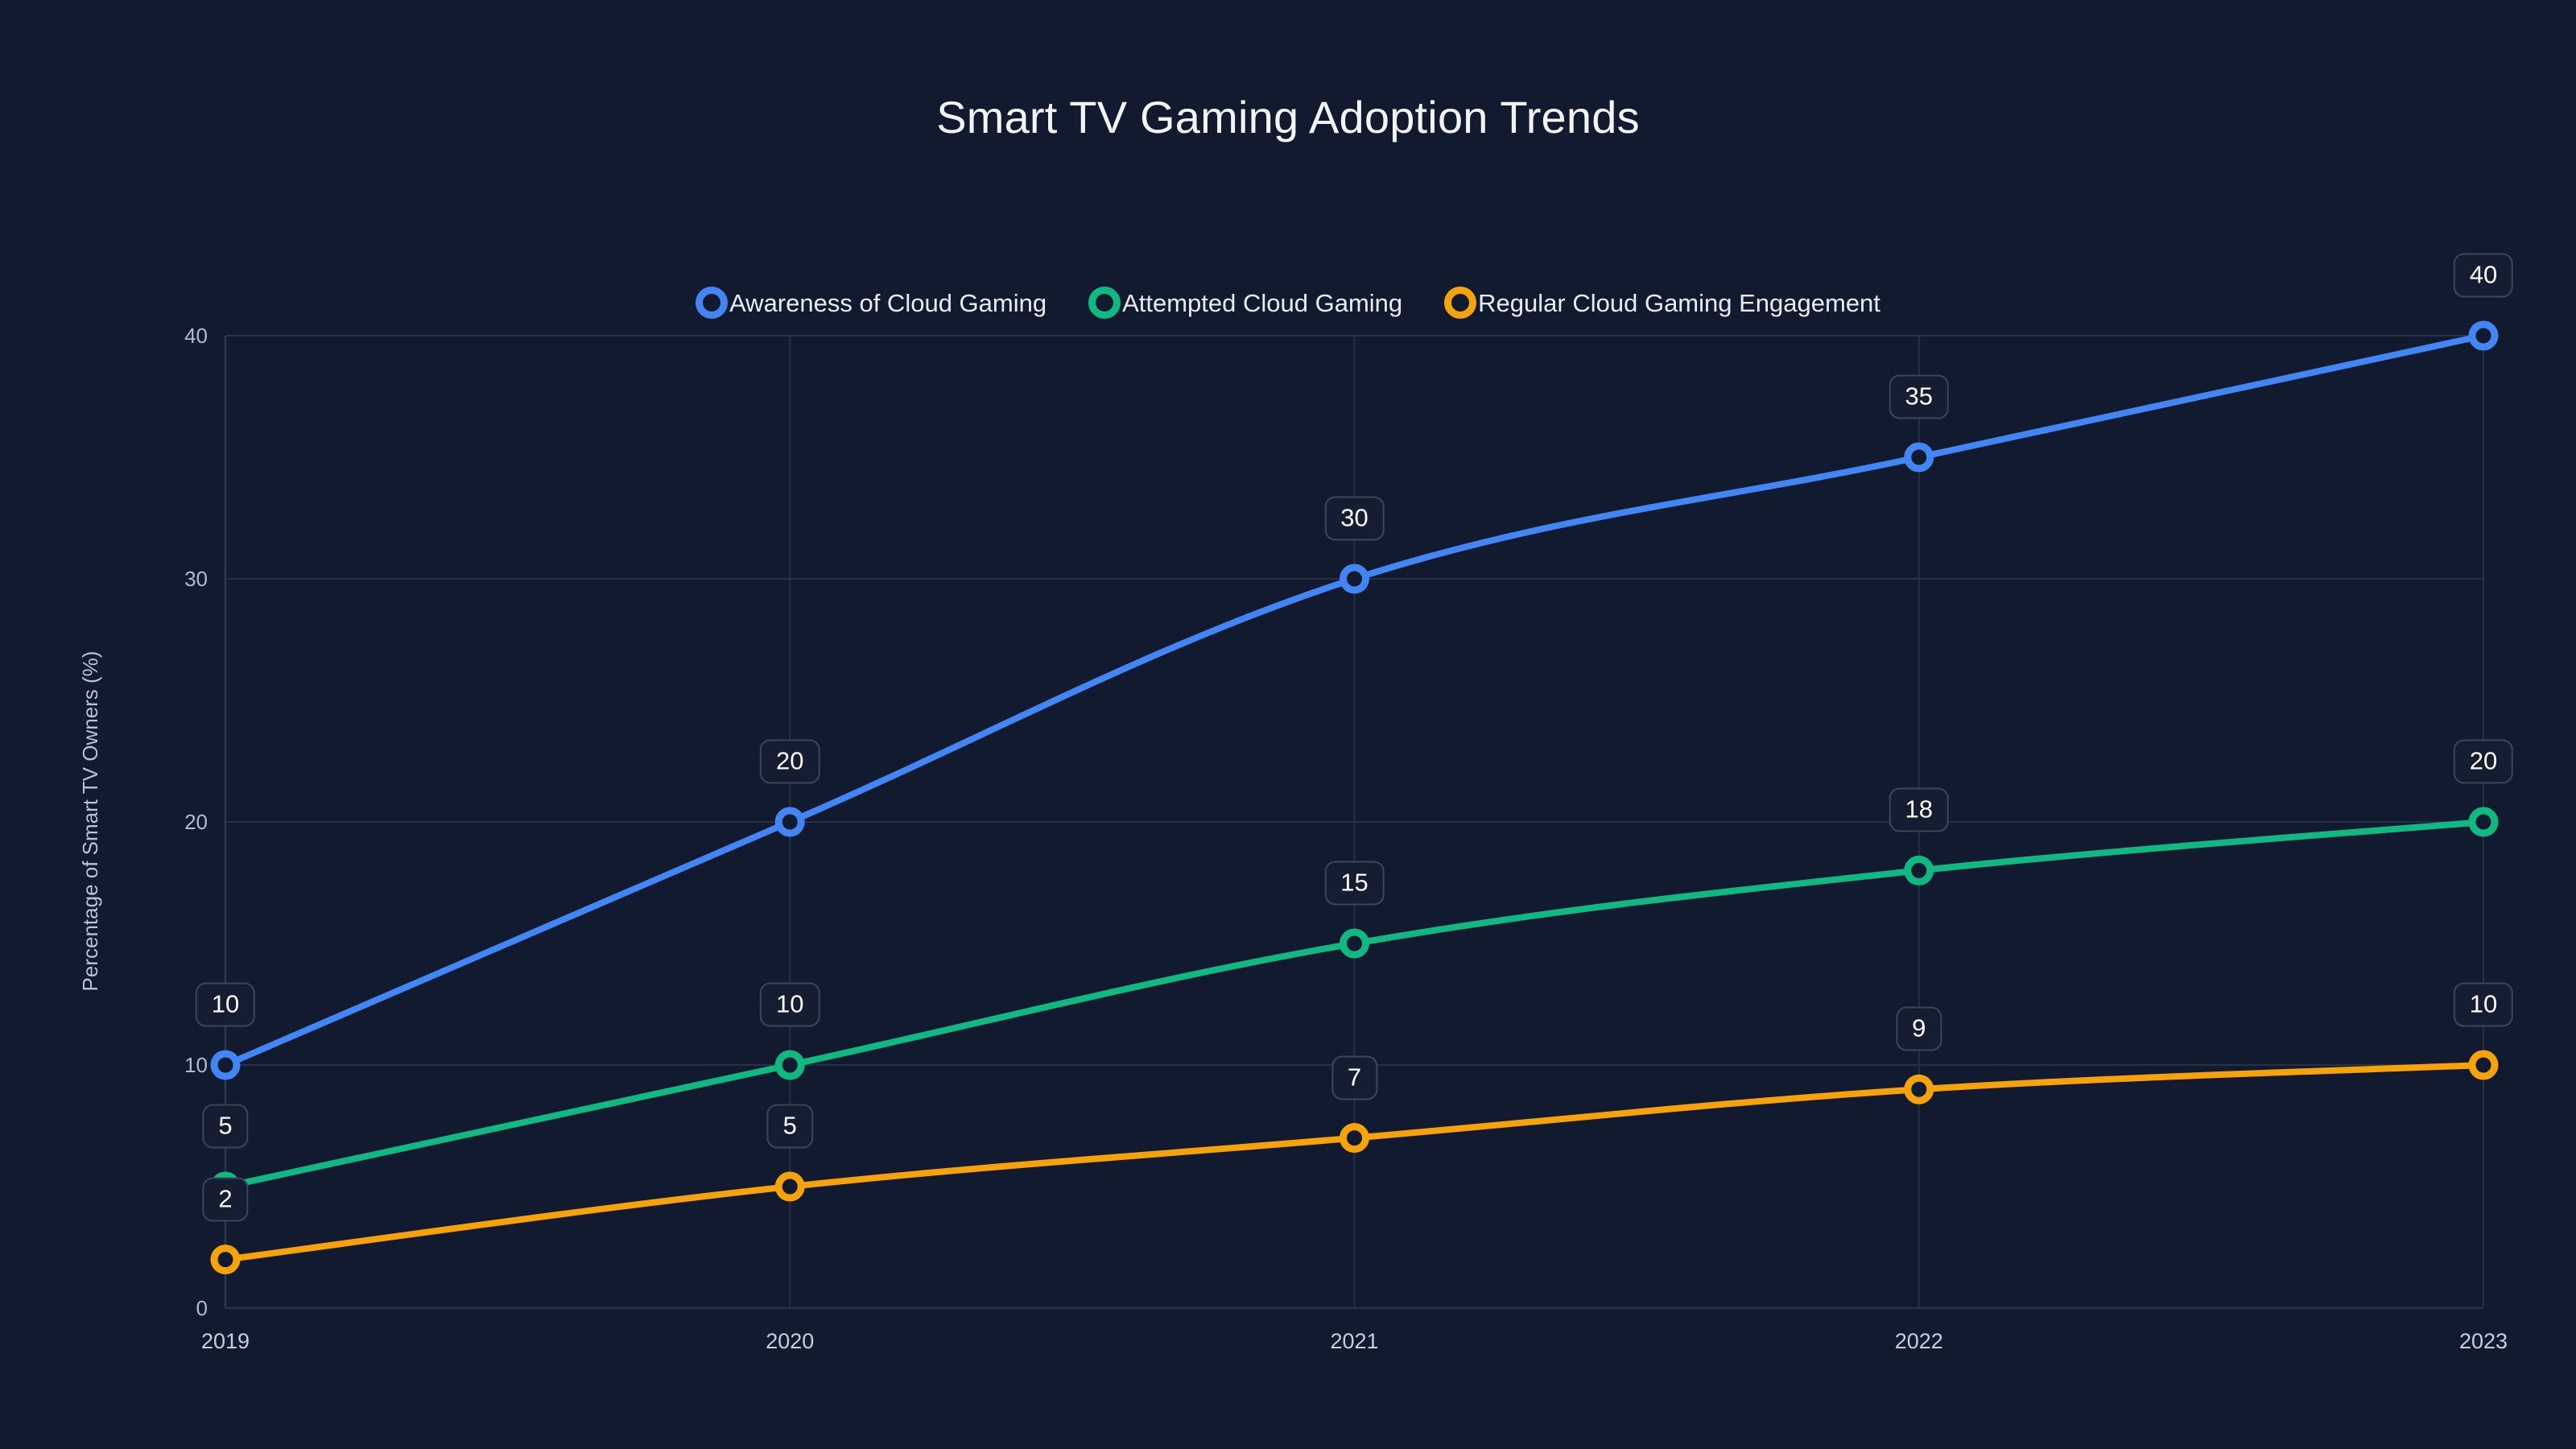 This screenshot has width=2576, height=1449. Describe the element at coordinates (196, 336) in the screenshot. I see `y-tick-label: 40` at that location.